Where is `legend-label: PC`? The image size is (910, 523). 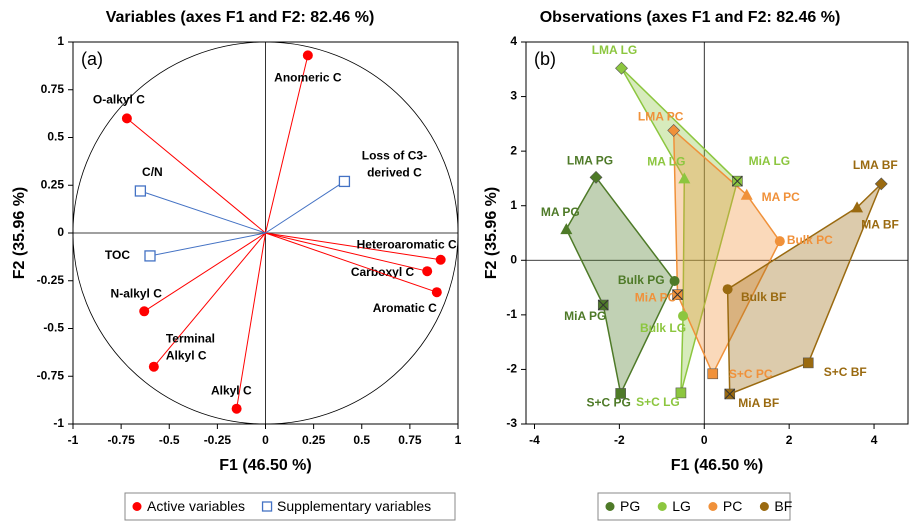
legend-label: PC is located at coordinates (732, 506).